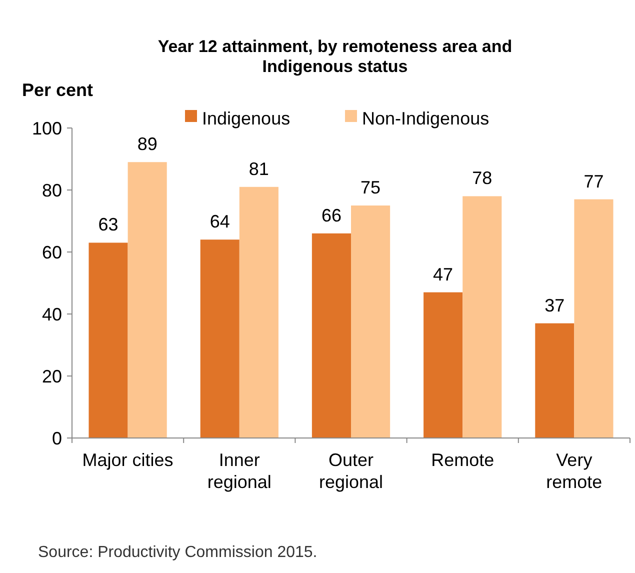 Image resolution: width=635 pixels, height=573 pixels. What do you see at coordinates (147, 144) in the screenshot?
I see `data-label: 89` at bounding box center [147, 144].